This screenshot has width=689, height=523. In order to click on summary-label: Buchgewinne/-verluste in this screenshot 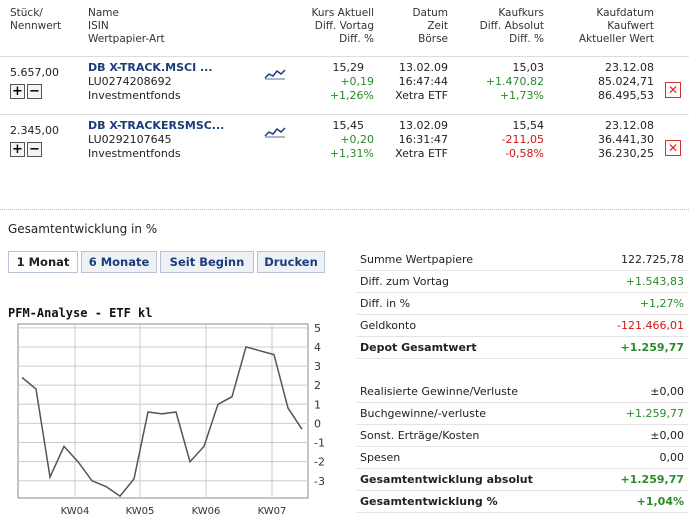, I will do `click(423, 413)`.